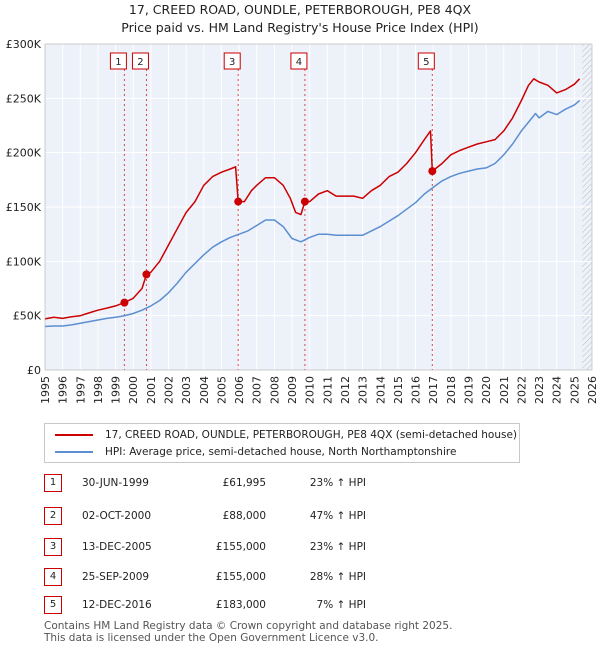 This screenshot has width=600, height=650. What do you see at coordinates (244, 516) in the screenshot?
I see `sale-price: £88,000` at bounding box center [244, 516].